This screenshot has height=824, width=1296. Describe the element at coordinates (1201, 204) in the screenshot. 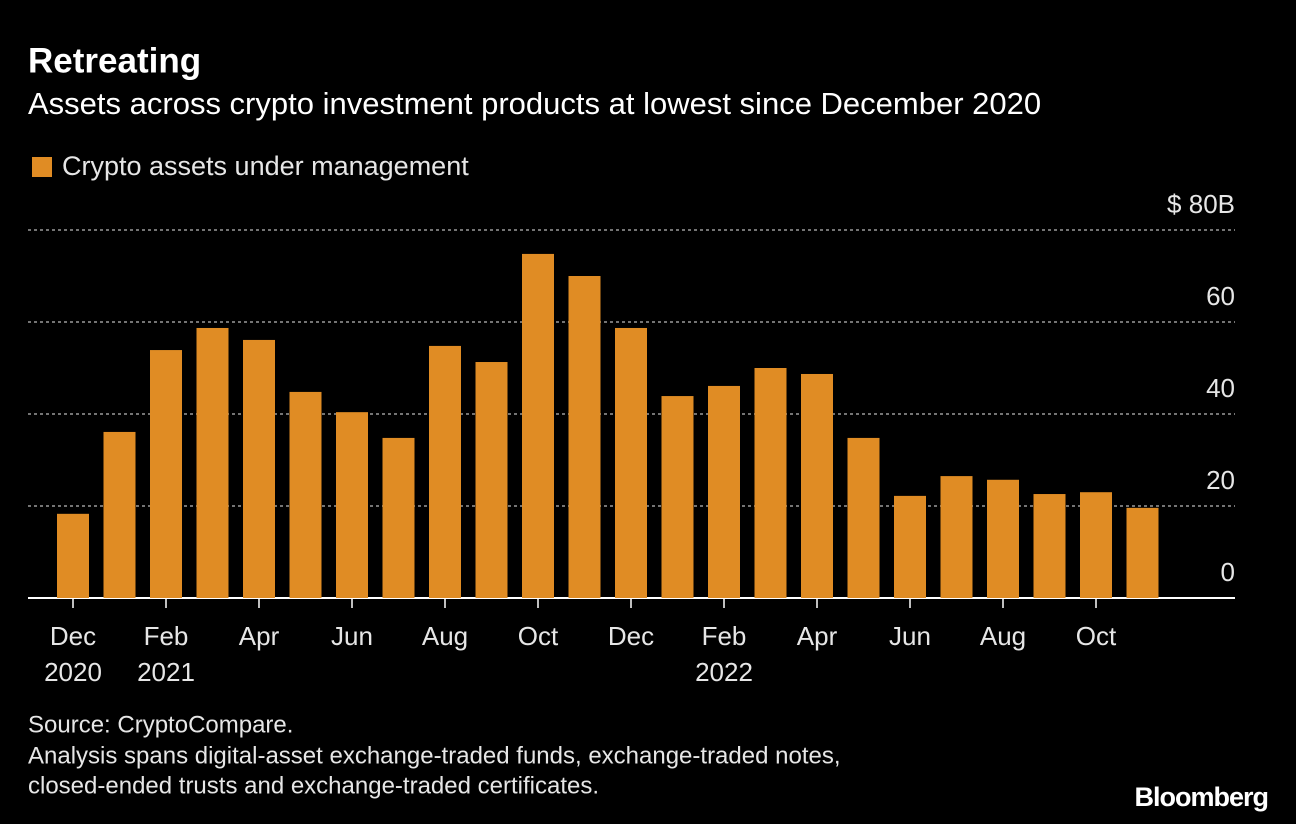

I see `y-tick-label: $ 80B` at that location.